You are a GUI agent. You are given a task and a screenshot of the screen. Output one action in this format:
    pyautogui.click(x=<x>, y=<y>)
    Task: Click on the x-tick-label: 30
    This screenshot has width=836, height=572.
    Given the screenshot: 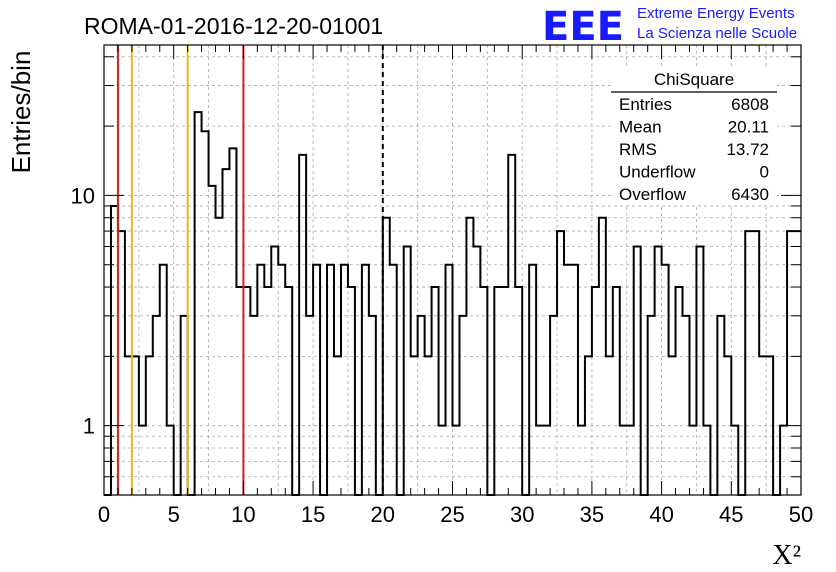 What is the action you would take?
    pyautogui.click(x=522, y=514)
    